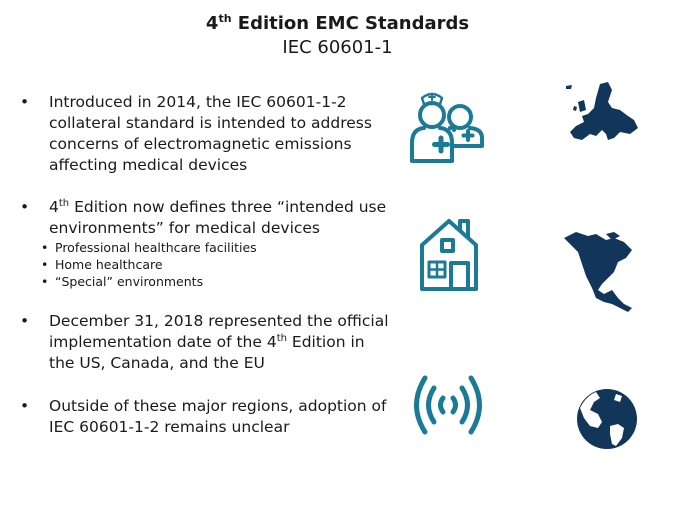 The height and width of the screenshot is (506, 675). Describe the element at coordinates (337, 47) in the screenshot. I see `slide-subtitle: IEC 60601-1` at that location.